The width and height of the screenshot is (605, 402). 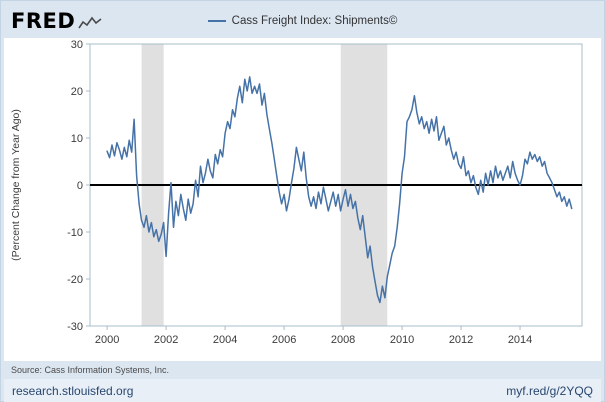 I want to click on chart-header: FRED Cass Freight Index: Shipments©, so click(x=302, y=21).